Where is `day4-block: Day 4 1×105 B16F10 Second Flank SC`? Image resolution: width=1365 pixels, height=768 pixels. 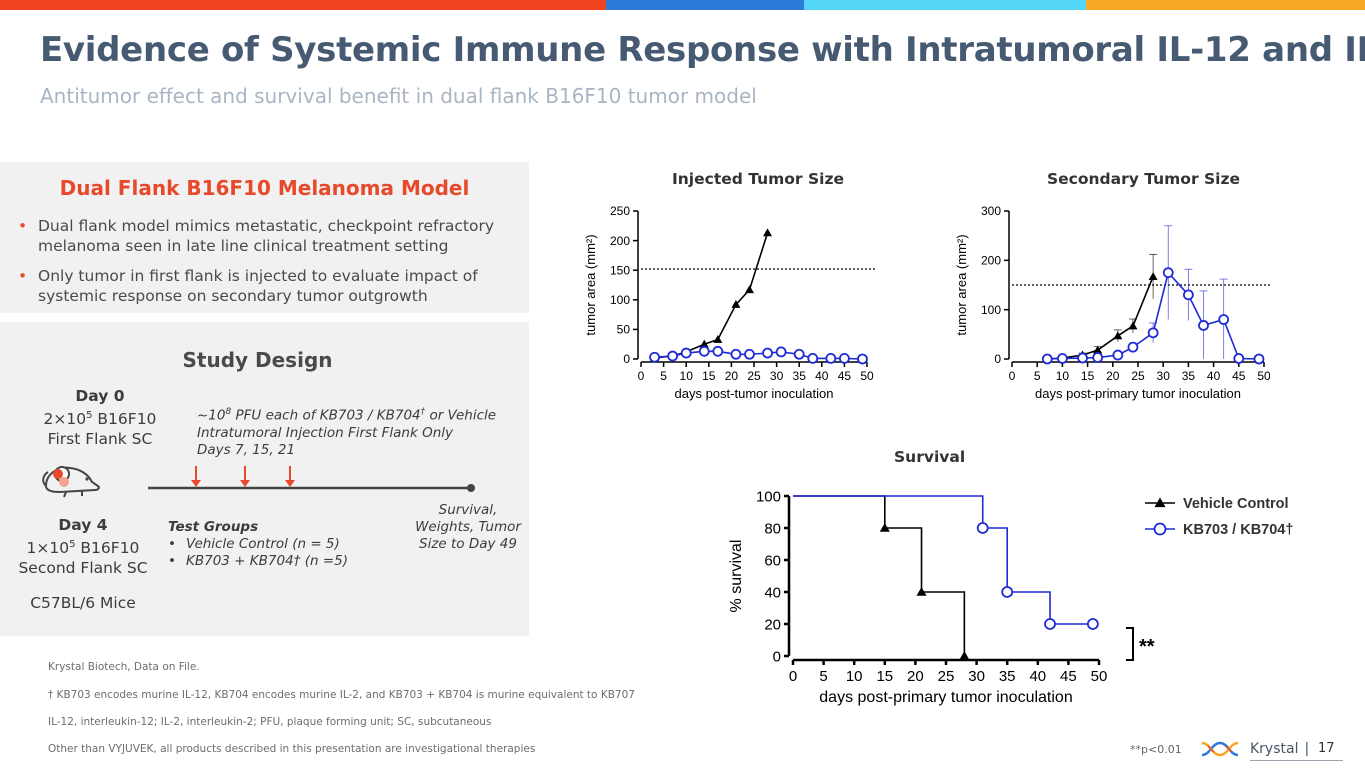 day4-block: Day 4 1×105 B16F10 Second Flank SC is located at coordinates (83, 546).